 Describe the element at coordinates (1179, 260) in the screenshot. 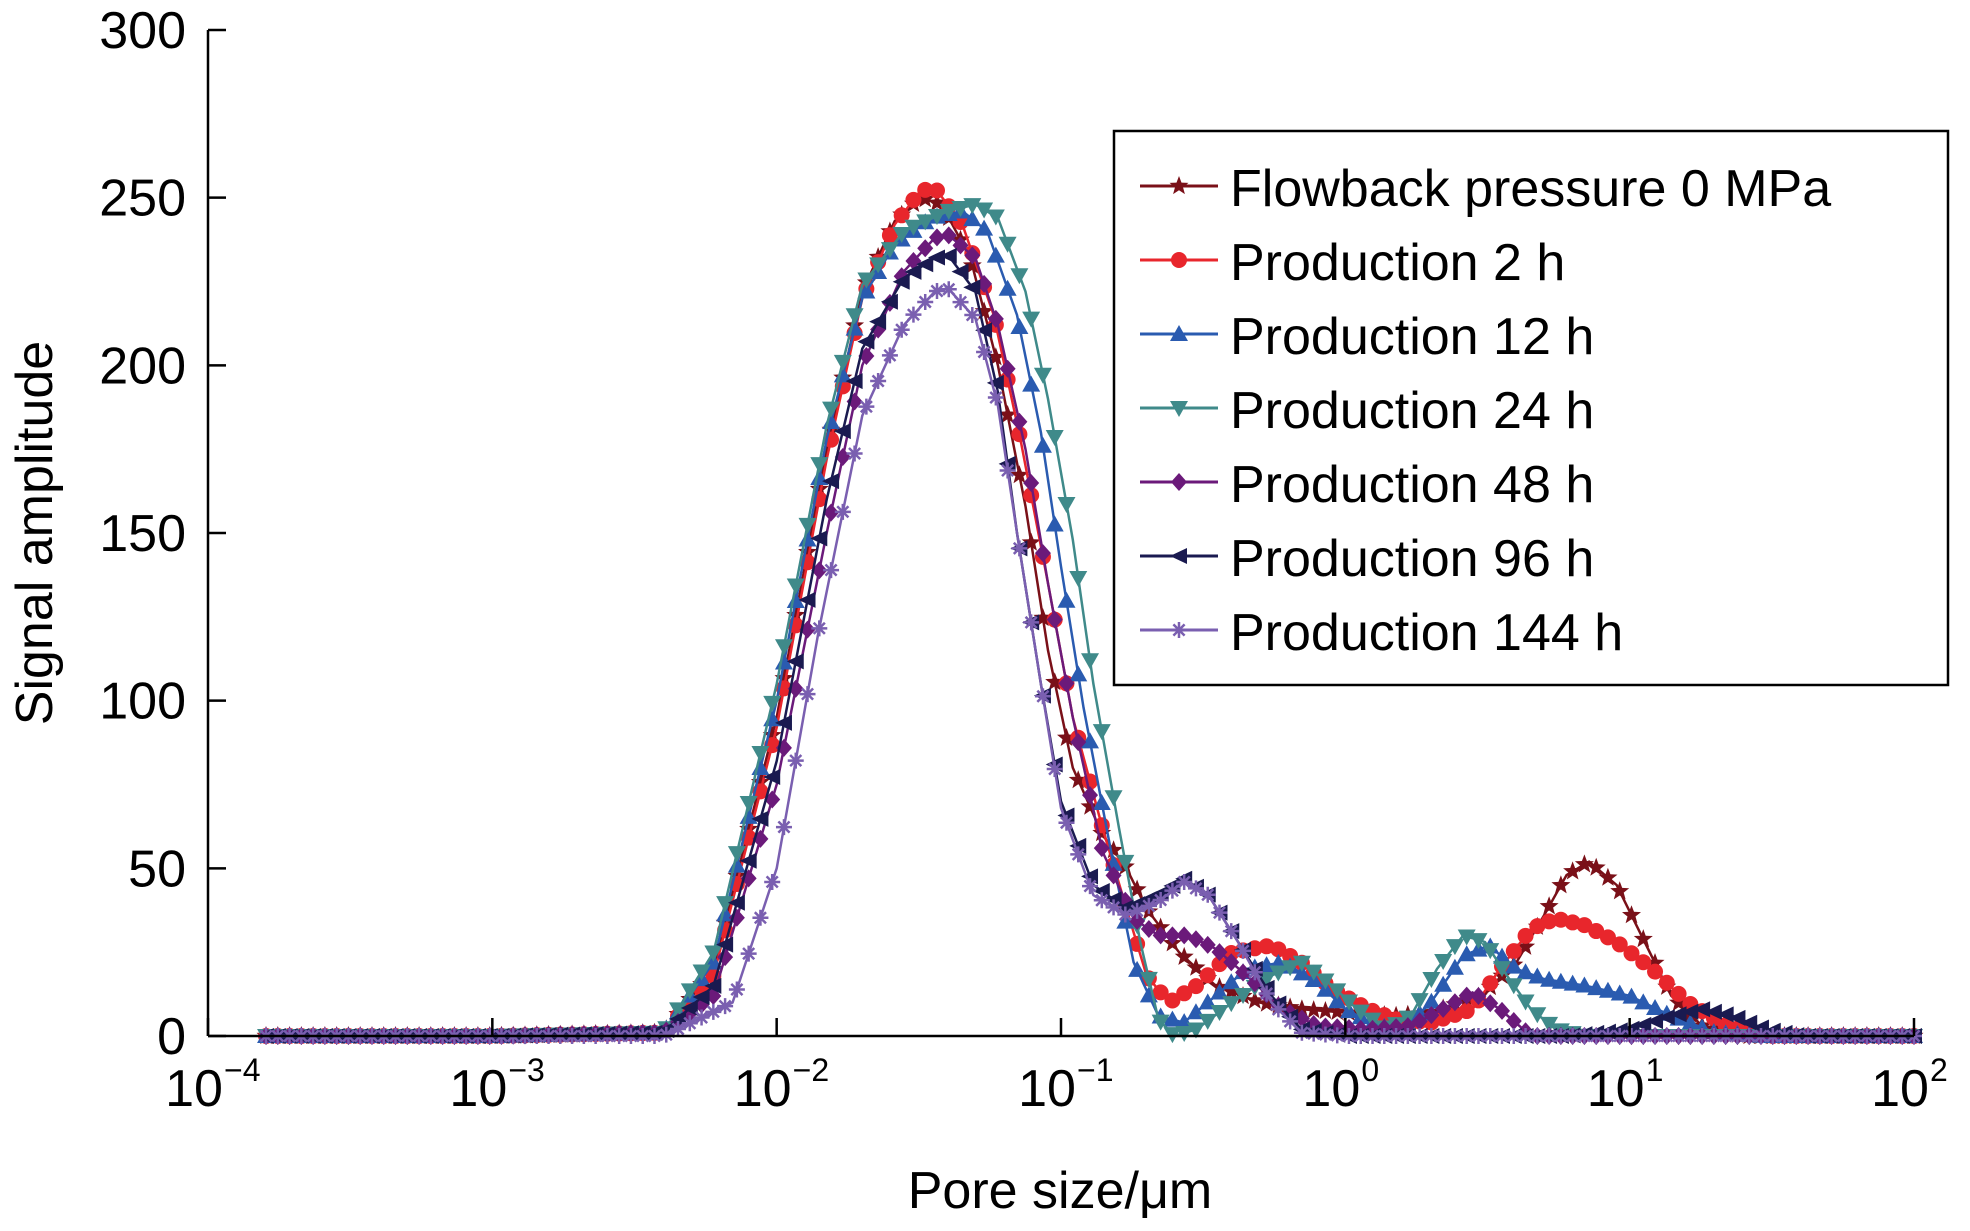

I see `legend-marker` at that location.